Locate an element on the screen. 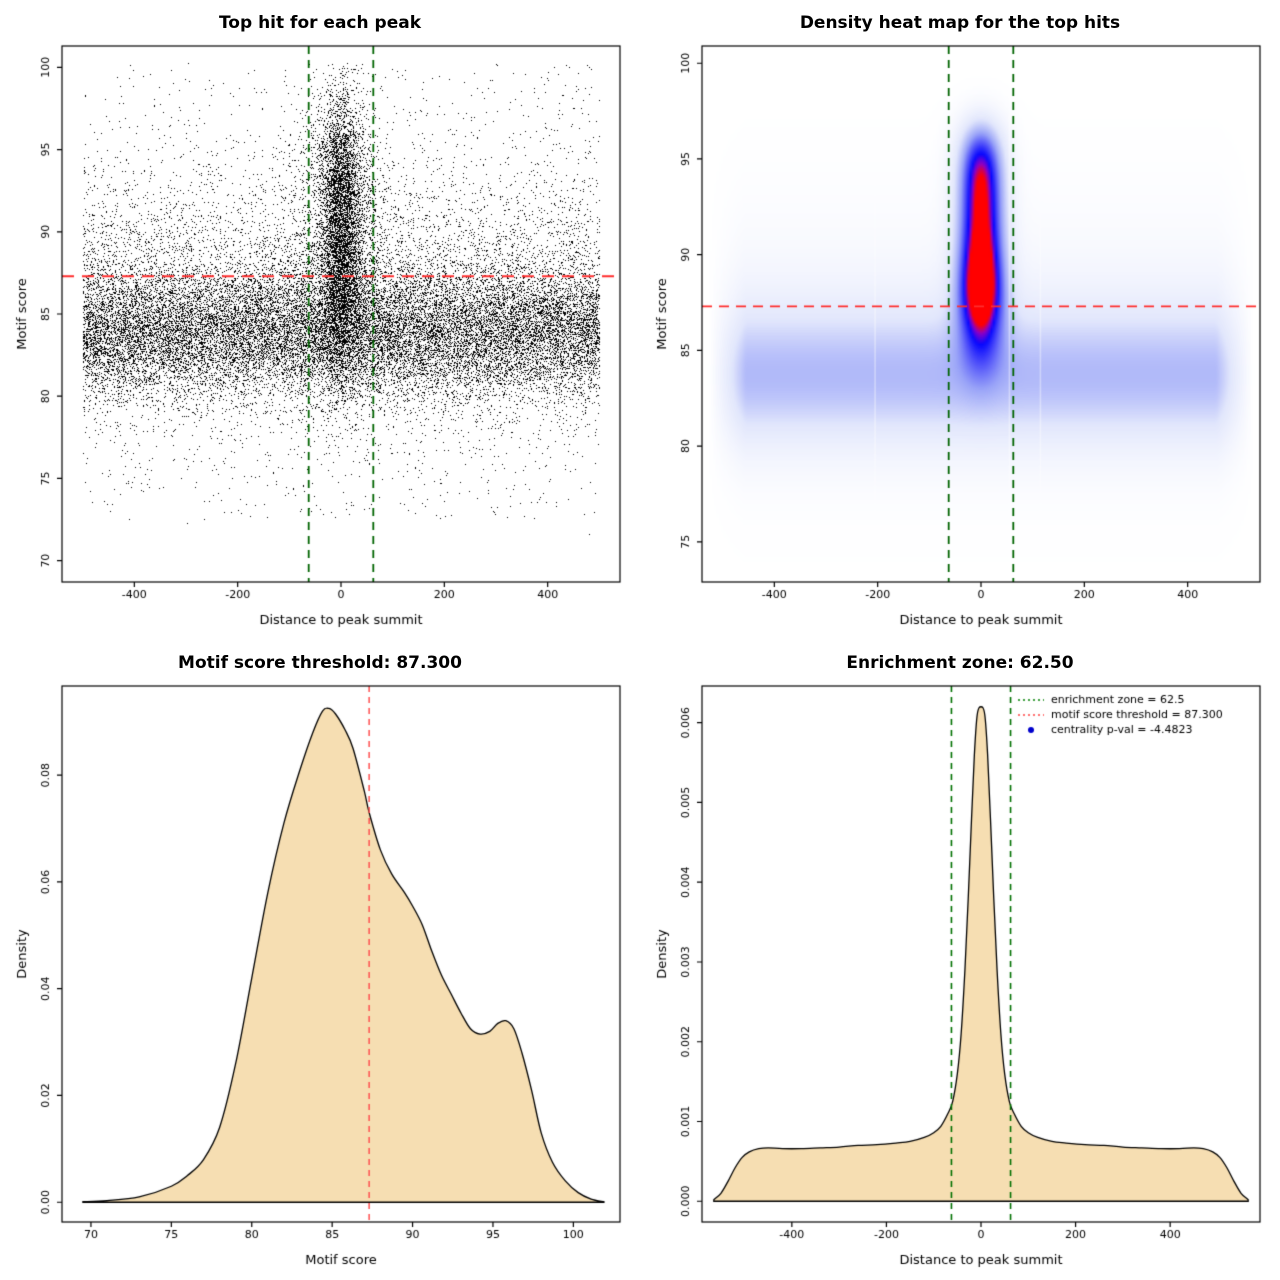 Image resolution: width=1280 pixels, height=1280 pixels. chart-title-enrichment: Enrichment zone: 62.50 is located at coordinates (960, 663).